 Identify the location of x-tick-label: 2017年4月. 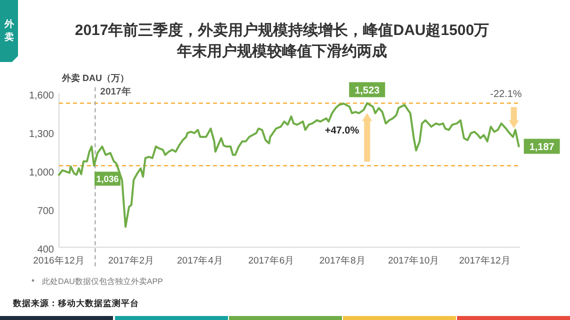
(200, 260).